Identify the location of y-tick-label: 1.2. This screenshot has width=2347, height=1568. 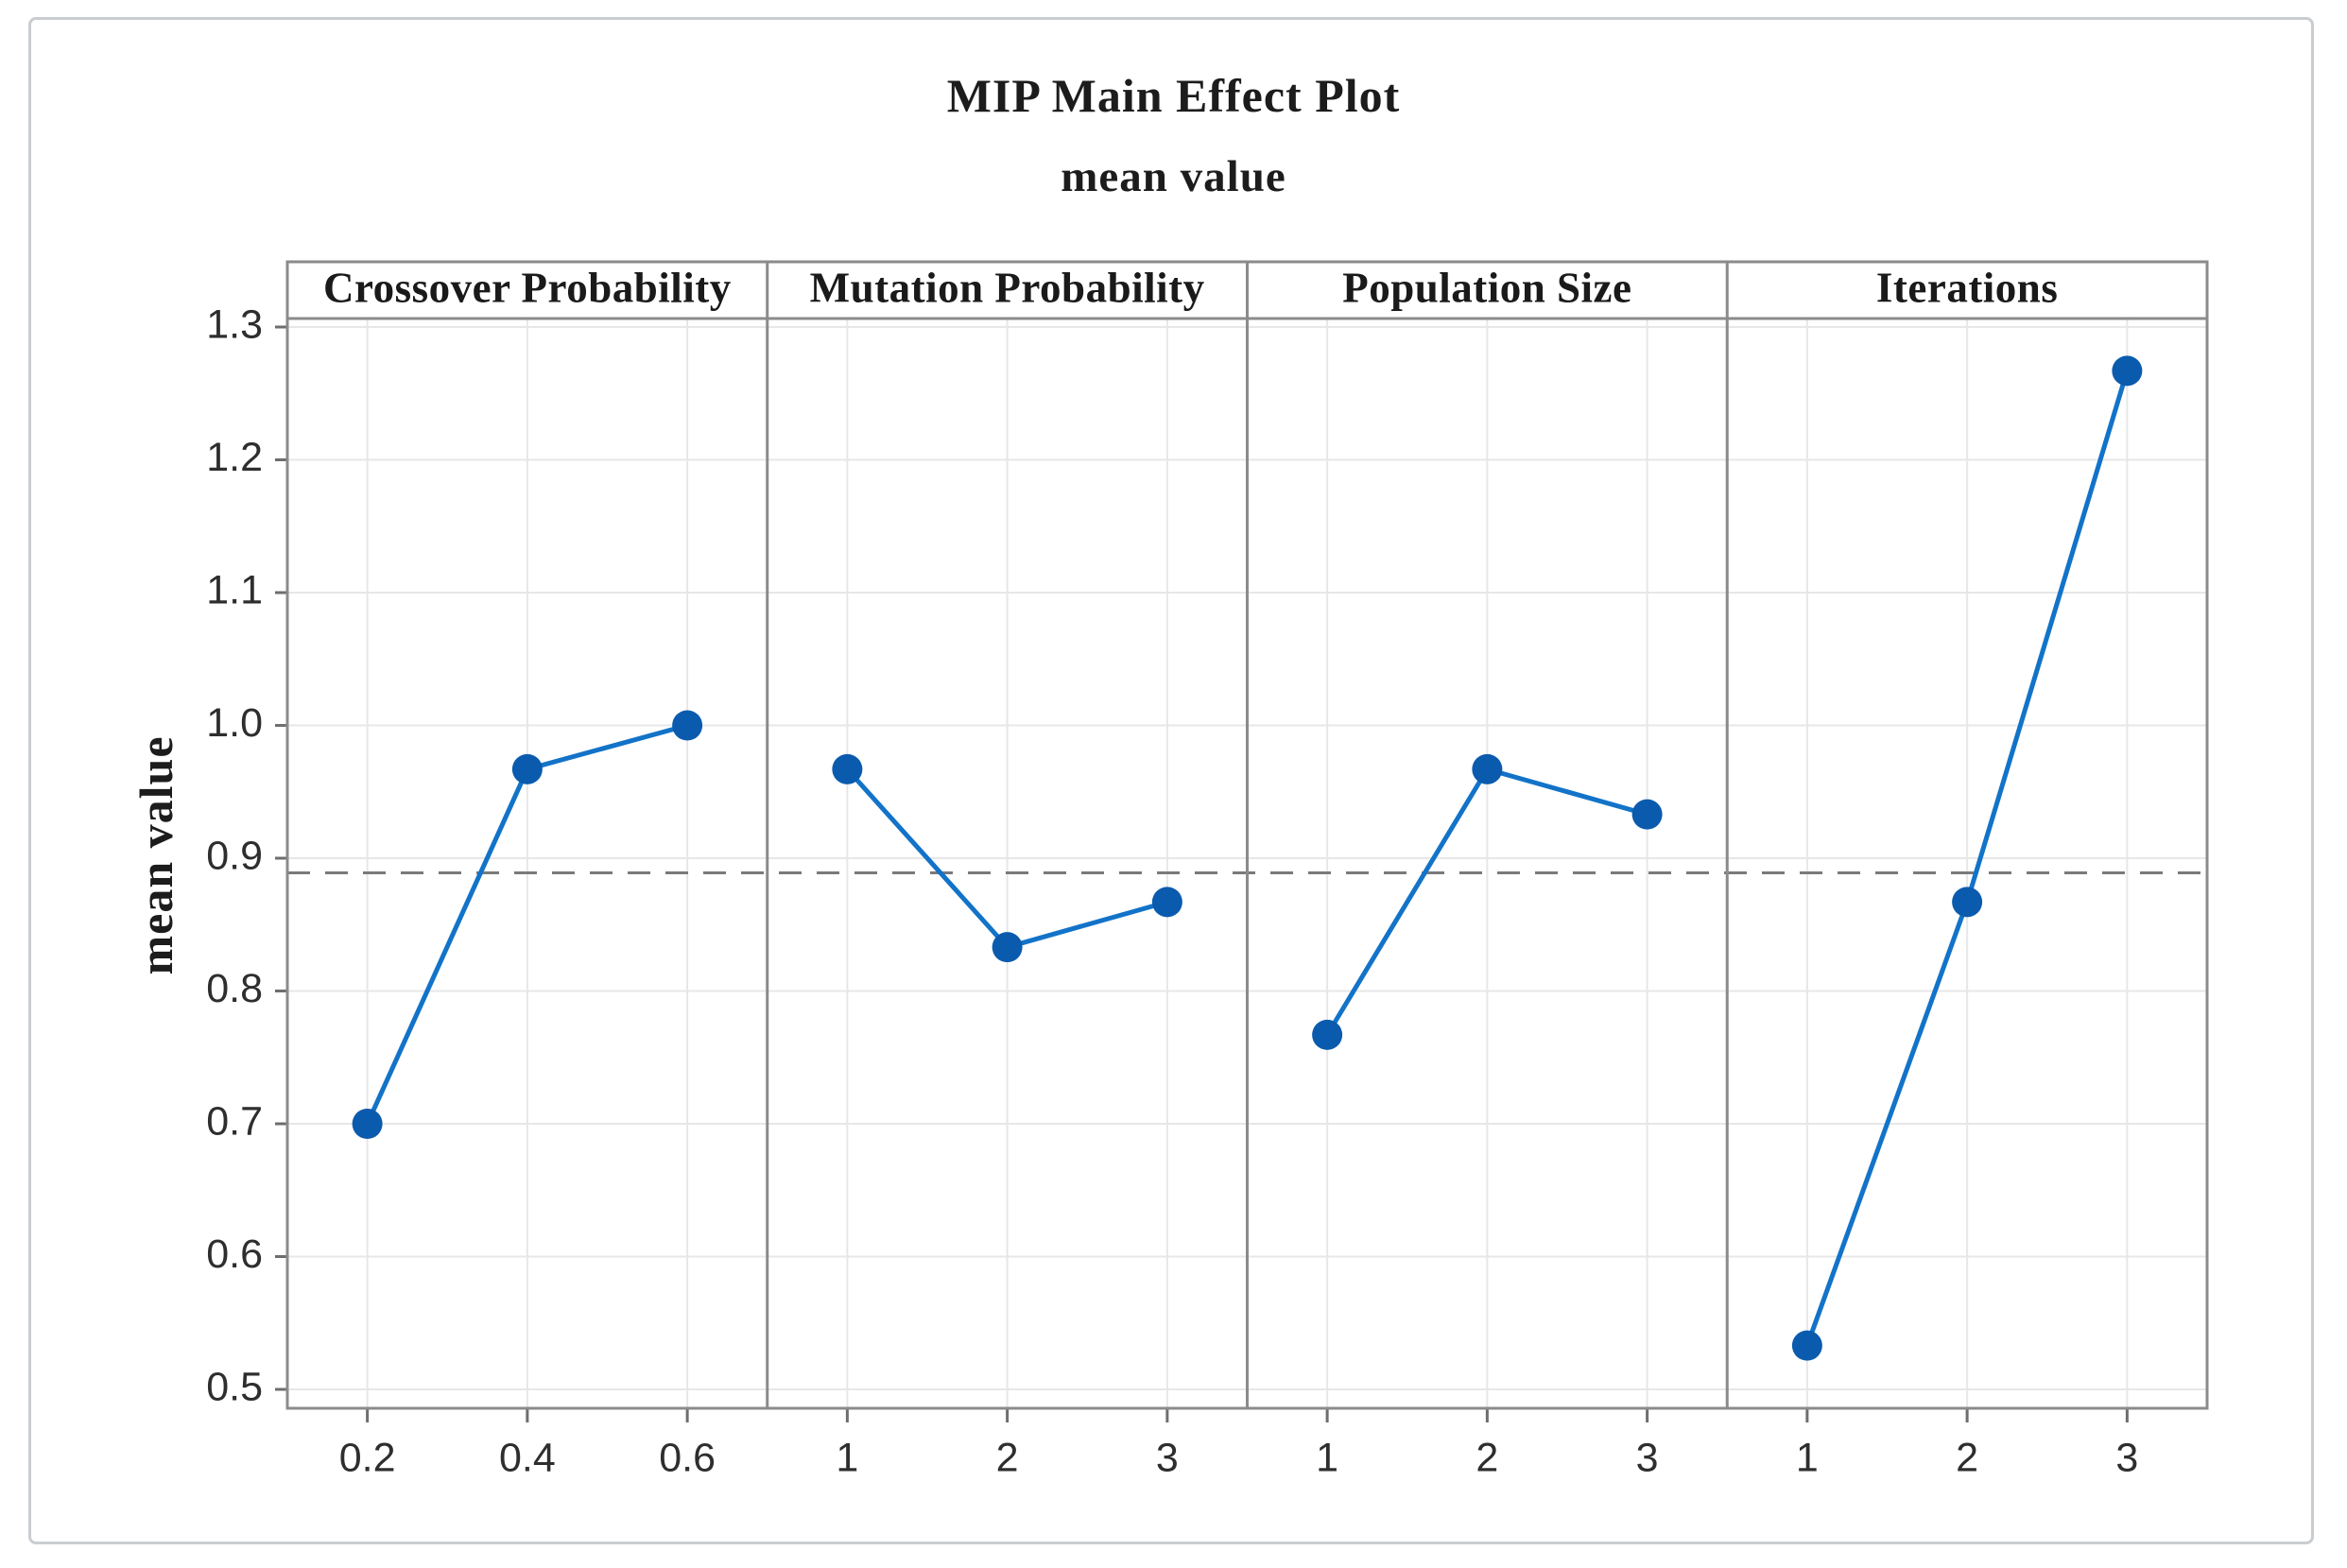
(234, 457).